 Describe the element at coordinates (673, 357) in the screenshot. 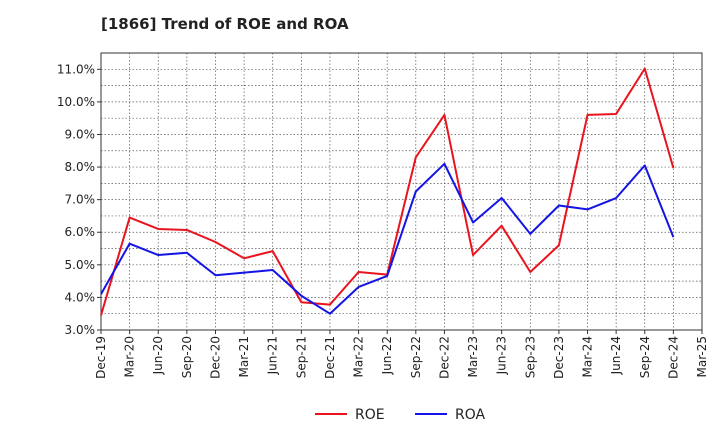

I see `x-tick-label: Dec-24` at that location.